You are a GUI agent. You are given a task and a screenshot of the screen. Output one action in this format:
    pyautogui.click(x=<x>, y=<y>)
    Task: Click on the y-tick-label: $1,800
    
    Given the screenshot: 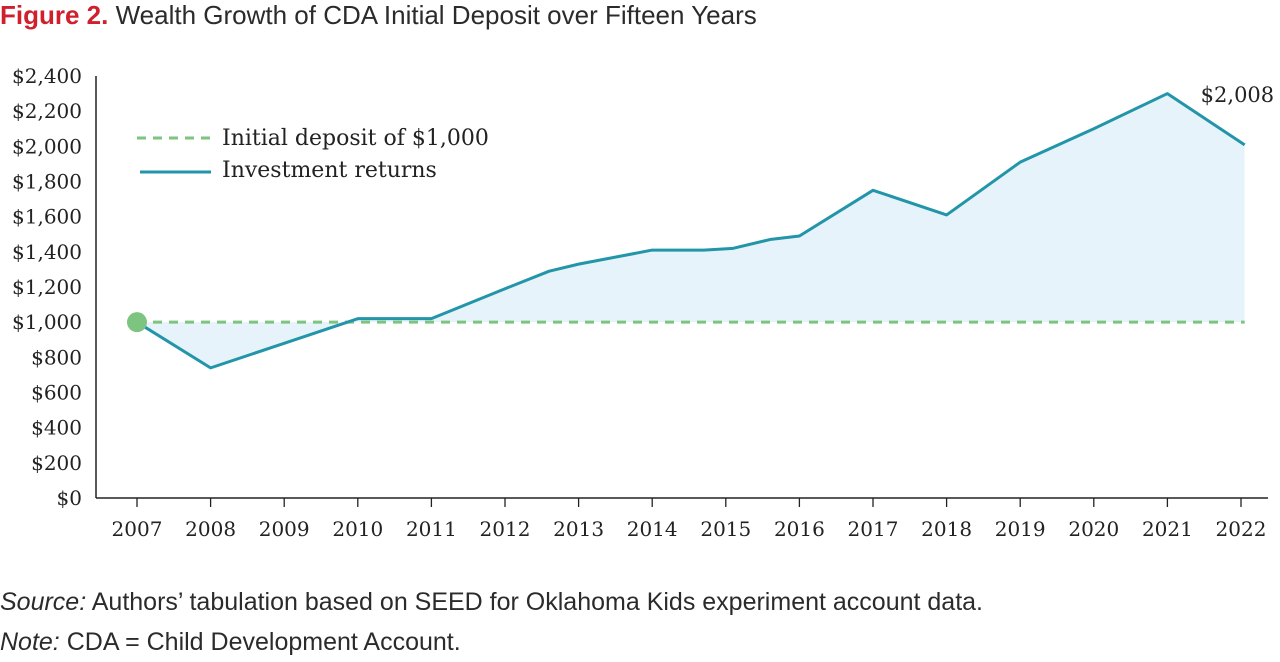 What is the action you would take?
    pyautogui.click(x=47, y=182)
    